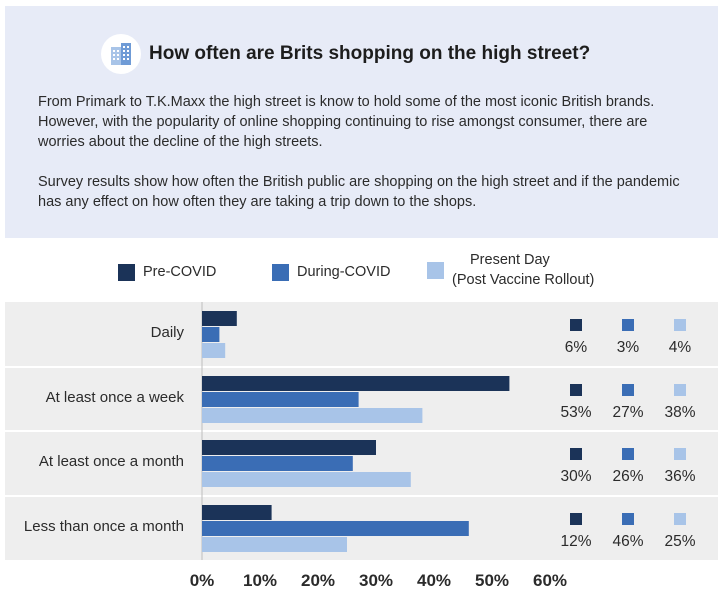  Describe the element at coordinates (575, 476) in the screenshot. I see `value-label: 30%` at that location.